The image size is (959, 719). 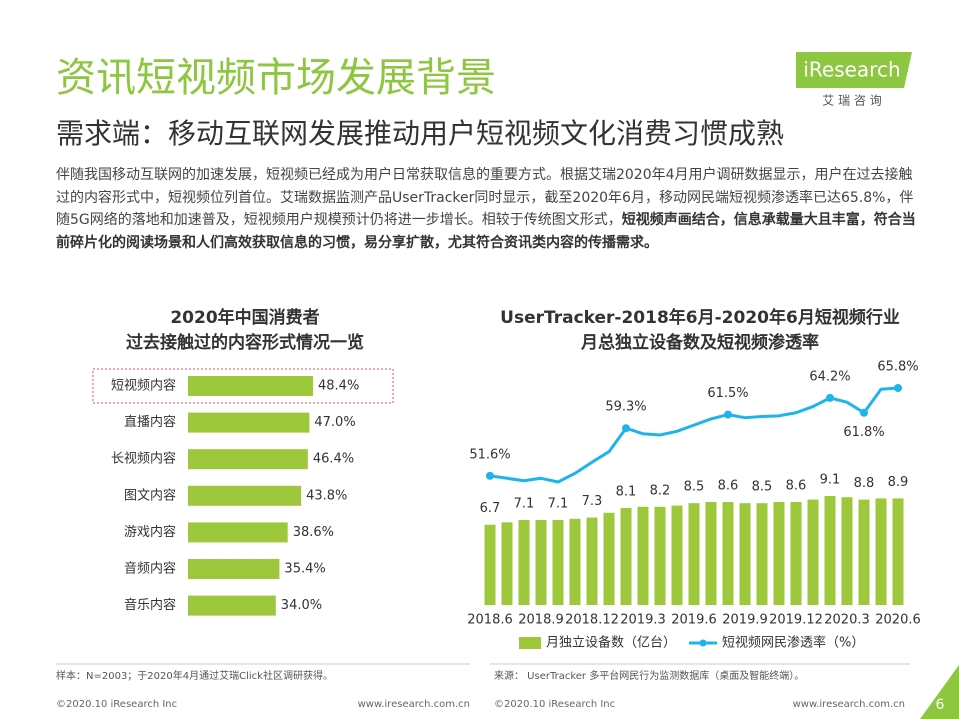 I want to click on category-label: 短视频内容, so click(x=143, y=386).